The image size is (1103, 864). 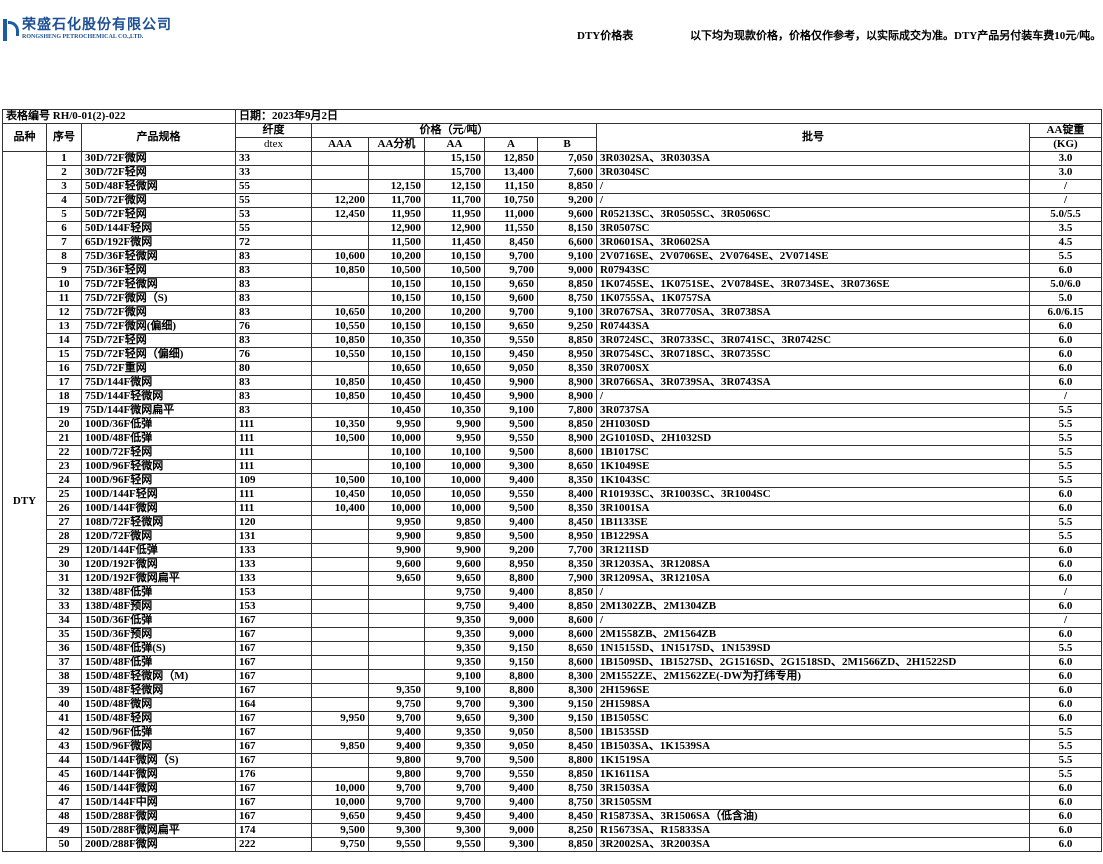 I want to click on price-aa-split-cell: 9,350, so click(x=396, y=690).